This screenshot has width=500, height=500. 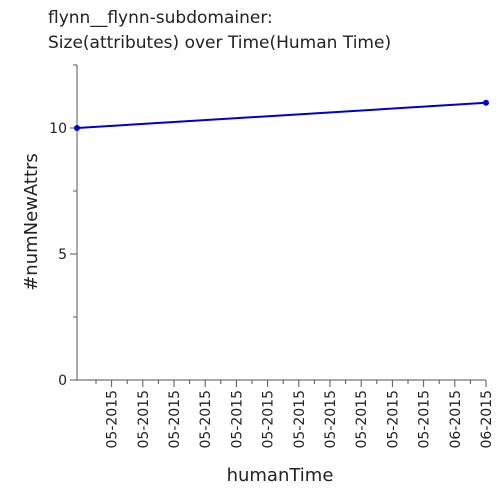 What do you see at coordinates (280, 475) in the screenshot?
I see `x-axis-label: humanTime` at bounding box center [280, 475].